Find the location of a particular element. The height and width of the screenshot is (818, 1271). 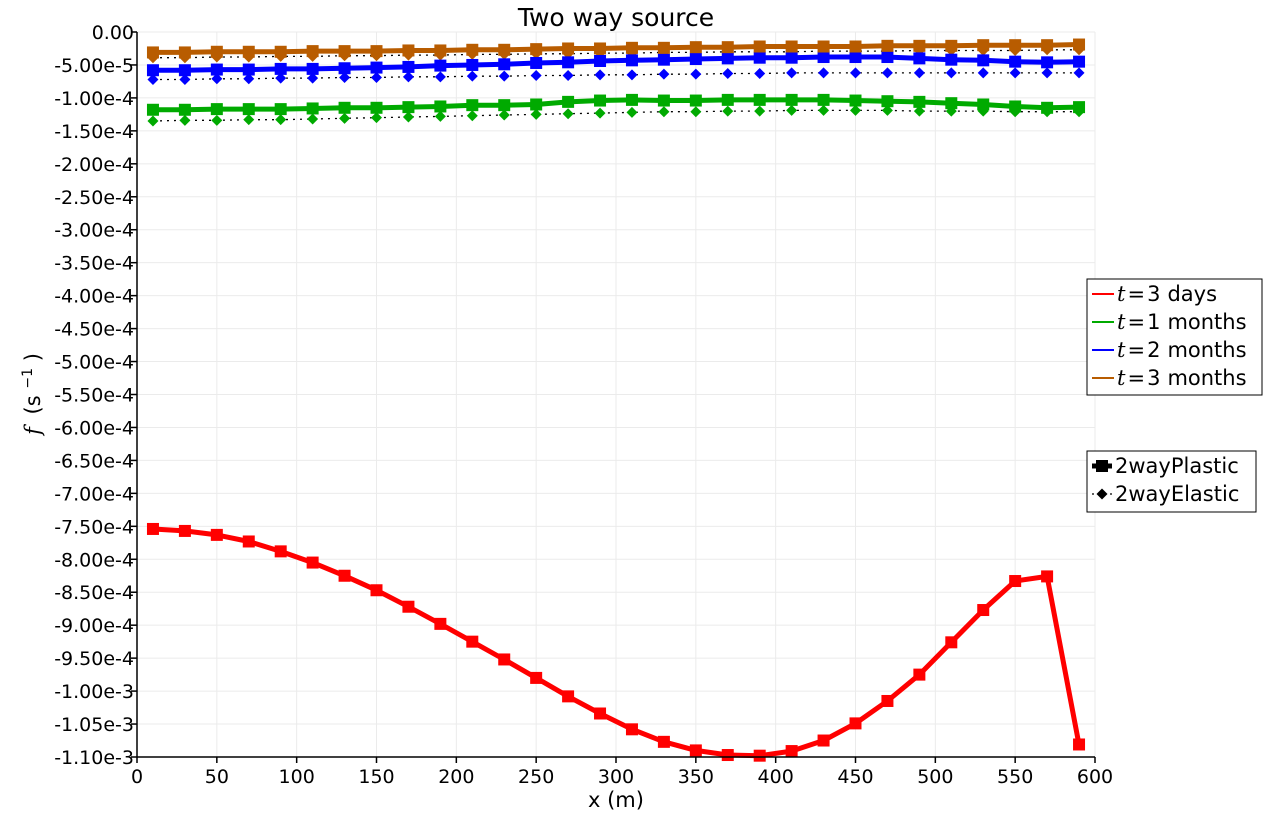

legend-color-num-1: 1 is located at coordinates (1153, 322).